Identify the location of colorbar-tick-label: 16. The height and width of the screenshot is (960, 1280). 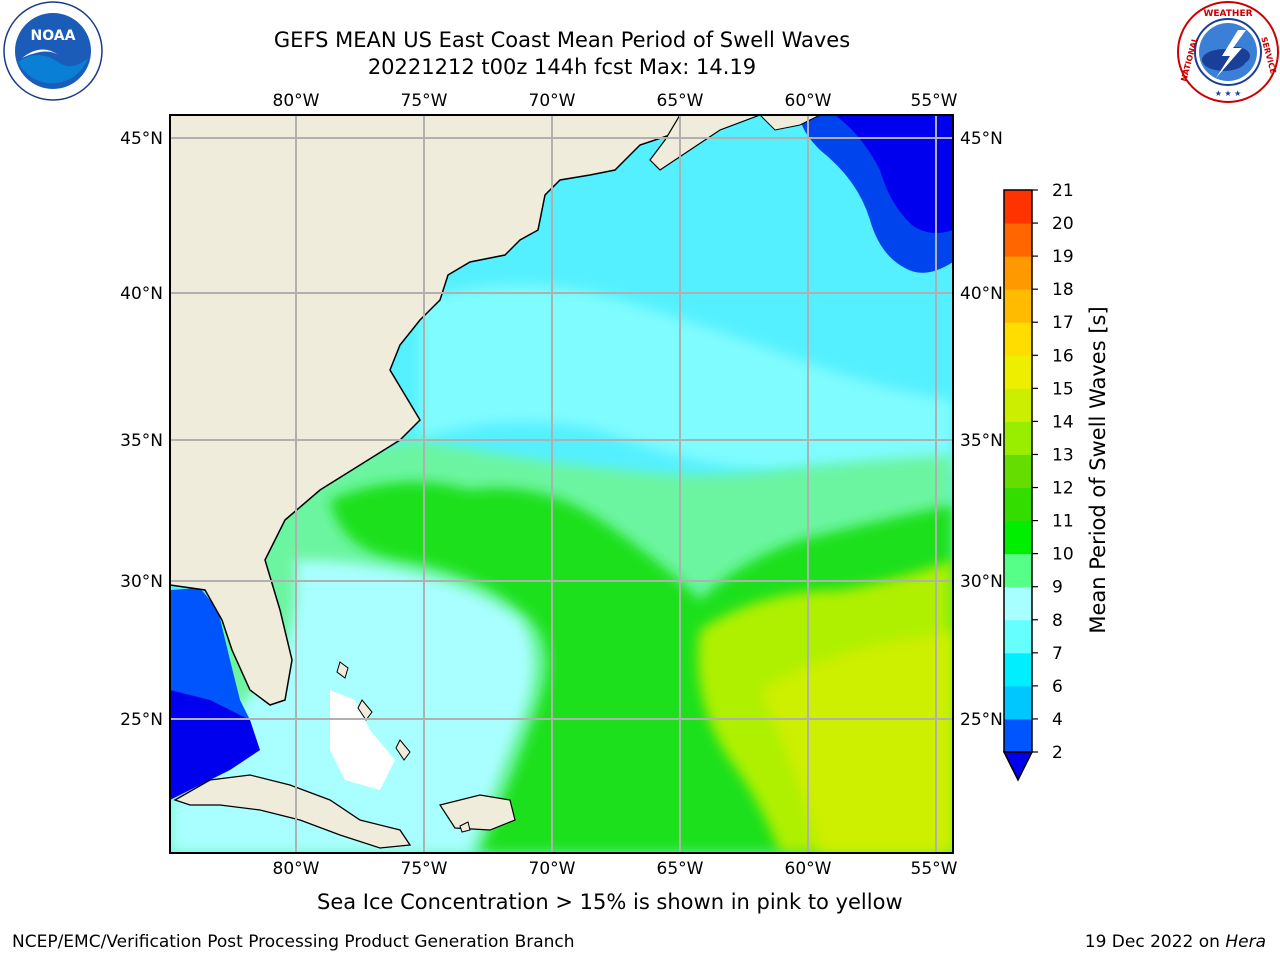
(1063, 356).